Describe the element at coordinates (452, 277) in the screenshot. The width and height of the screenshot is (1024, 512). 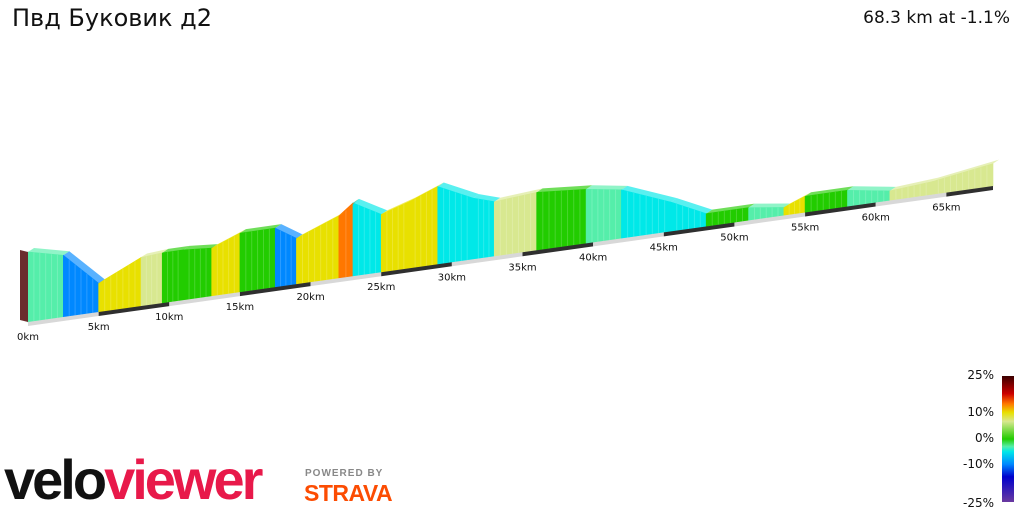
I see `x-tick-label: 30km` at that location.